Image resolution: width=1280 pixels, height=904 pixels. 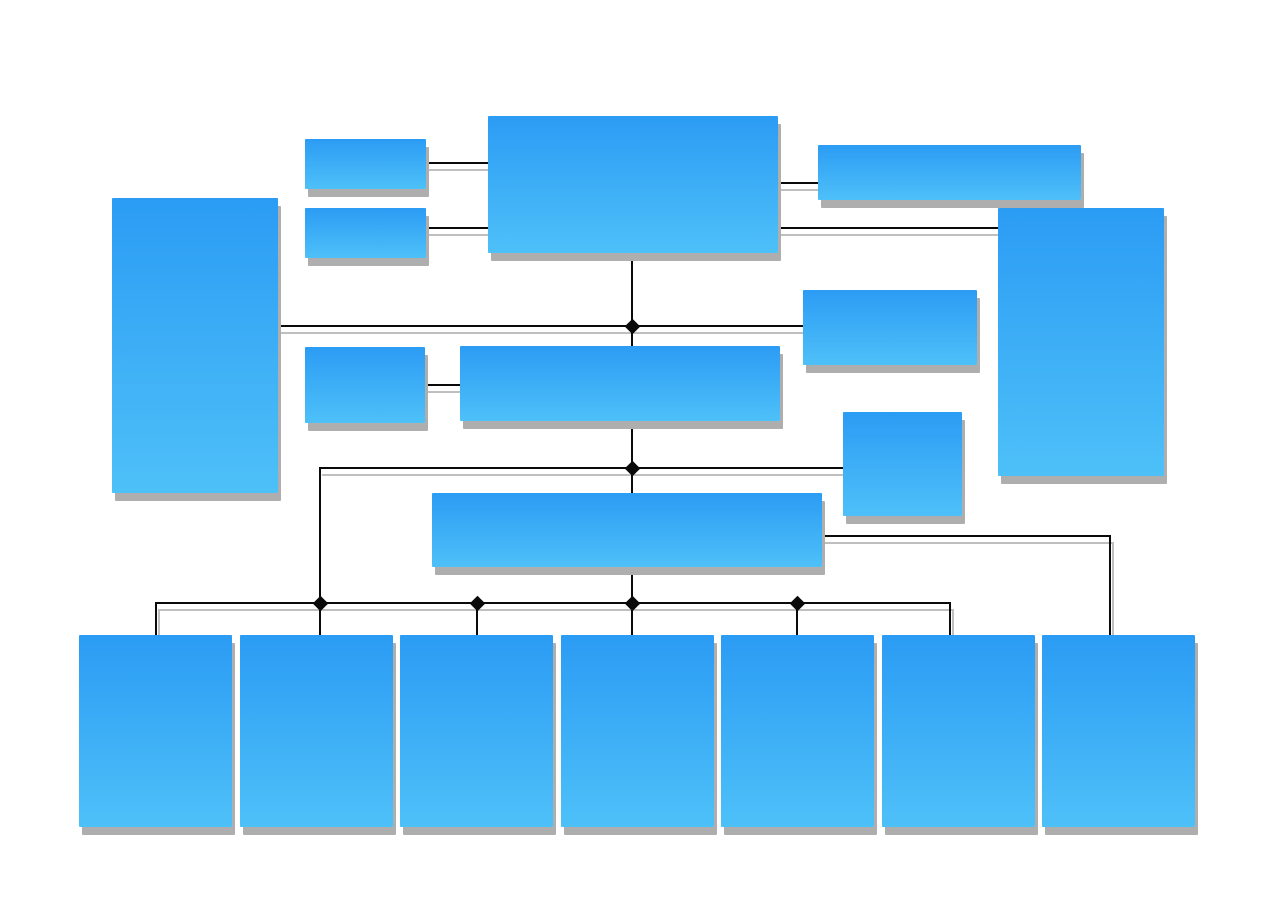 I want to click on node-root, so click(x=633, y=184).